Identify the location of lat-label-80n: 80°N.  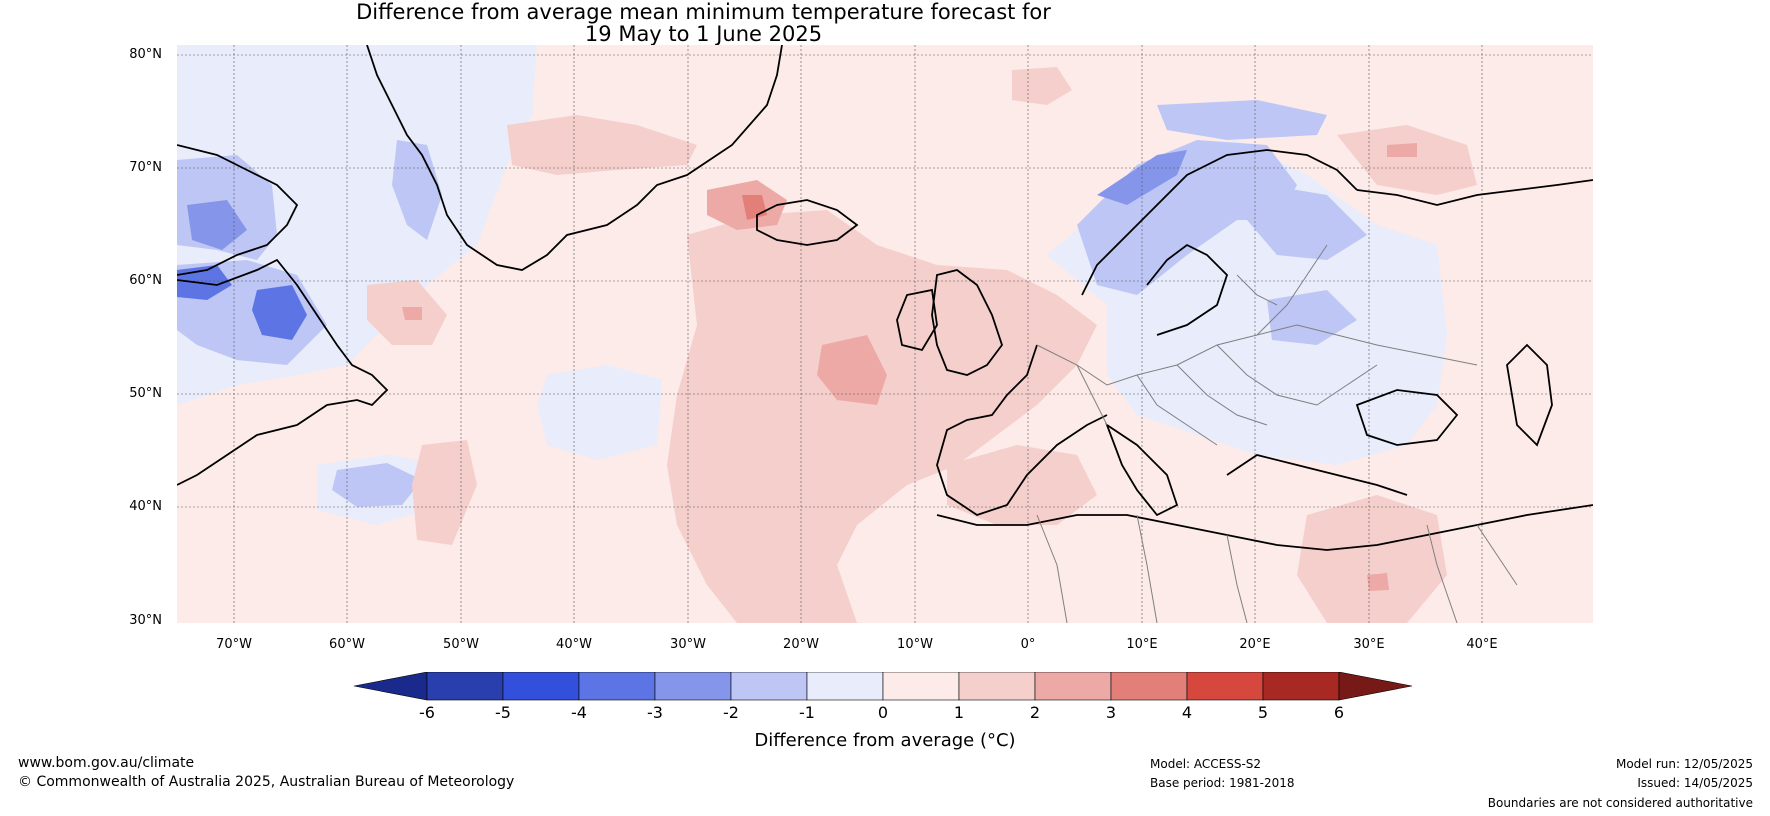
(145, 54).